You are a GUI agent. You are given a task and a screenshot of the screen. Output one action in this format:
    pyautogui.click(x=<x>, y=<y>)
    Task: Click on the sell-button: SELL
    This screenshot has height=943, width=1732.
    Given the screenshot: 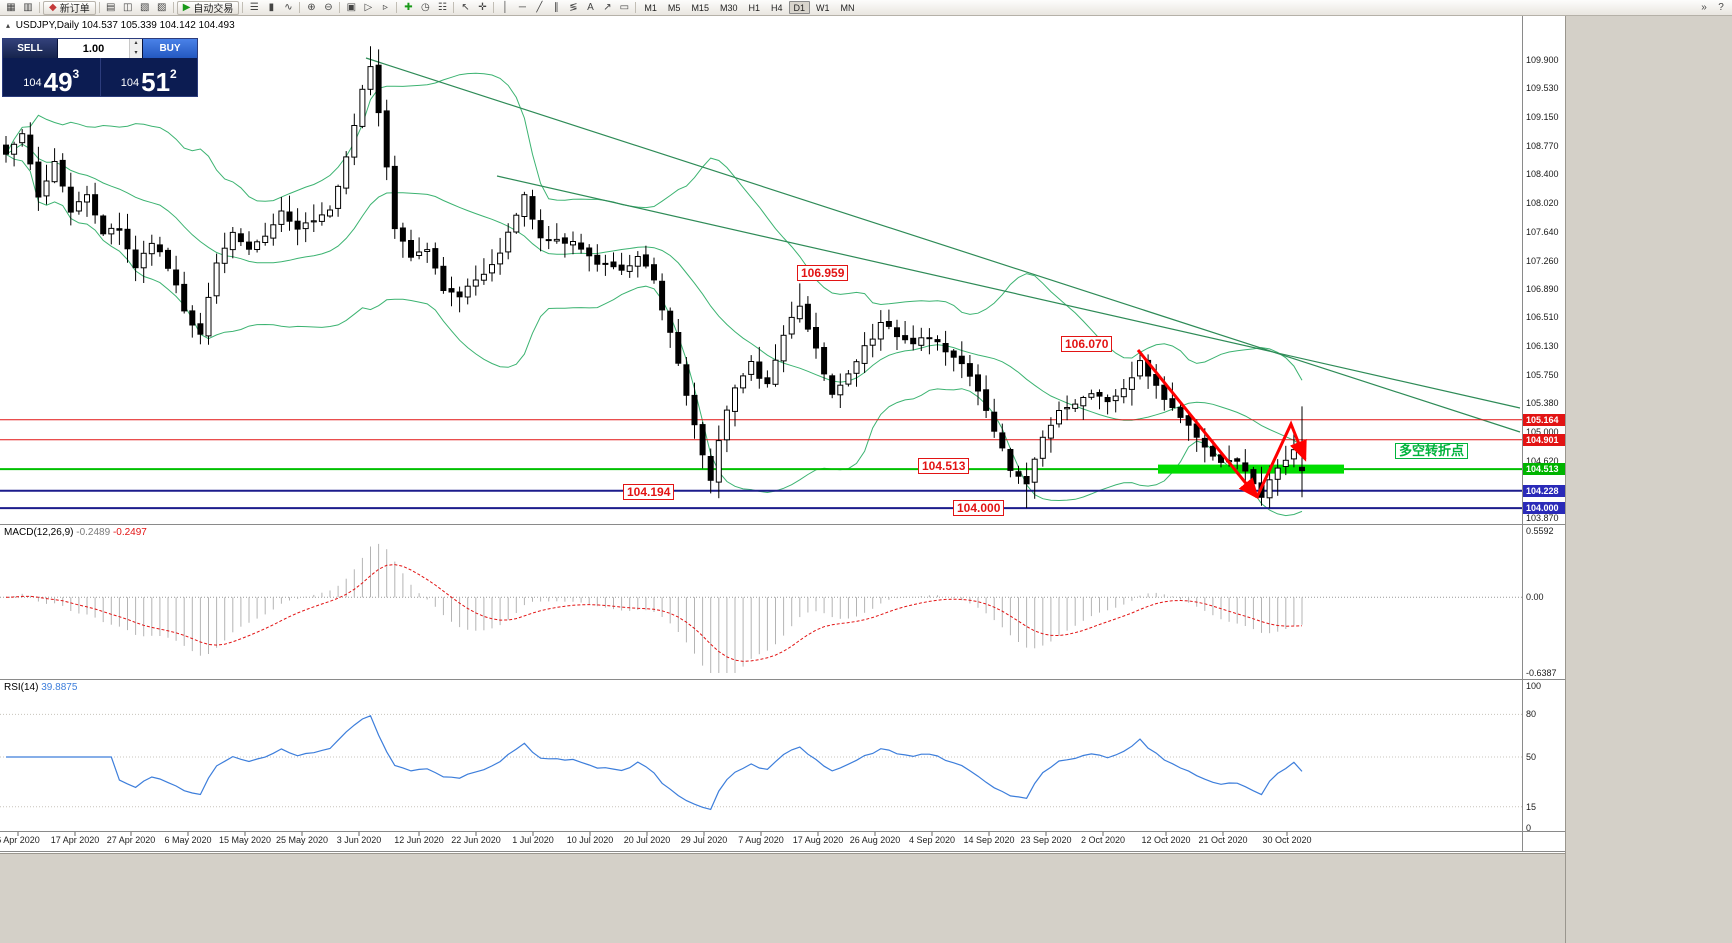 What is the action you would take?
    pyautogui.click(x=30, y=48)
    